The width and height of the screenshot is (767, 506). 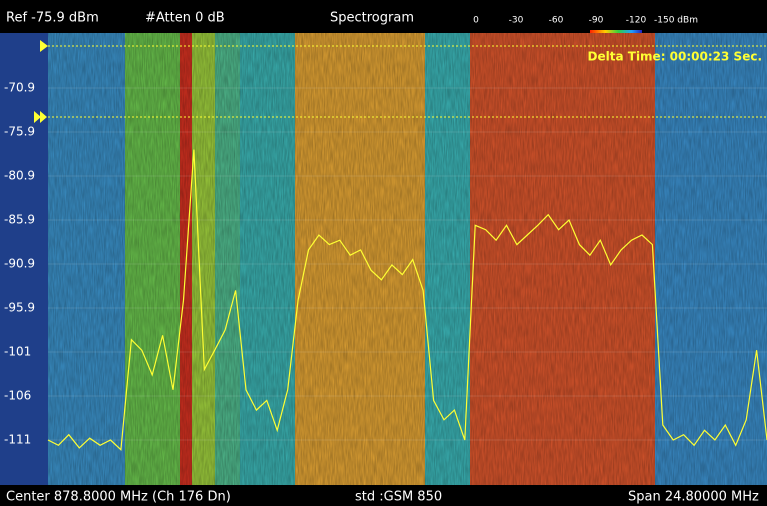 I want to click on center-freq: Center 878.8000 MHz (Ch 176 Dn), so click(x=118, y=497).